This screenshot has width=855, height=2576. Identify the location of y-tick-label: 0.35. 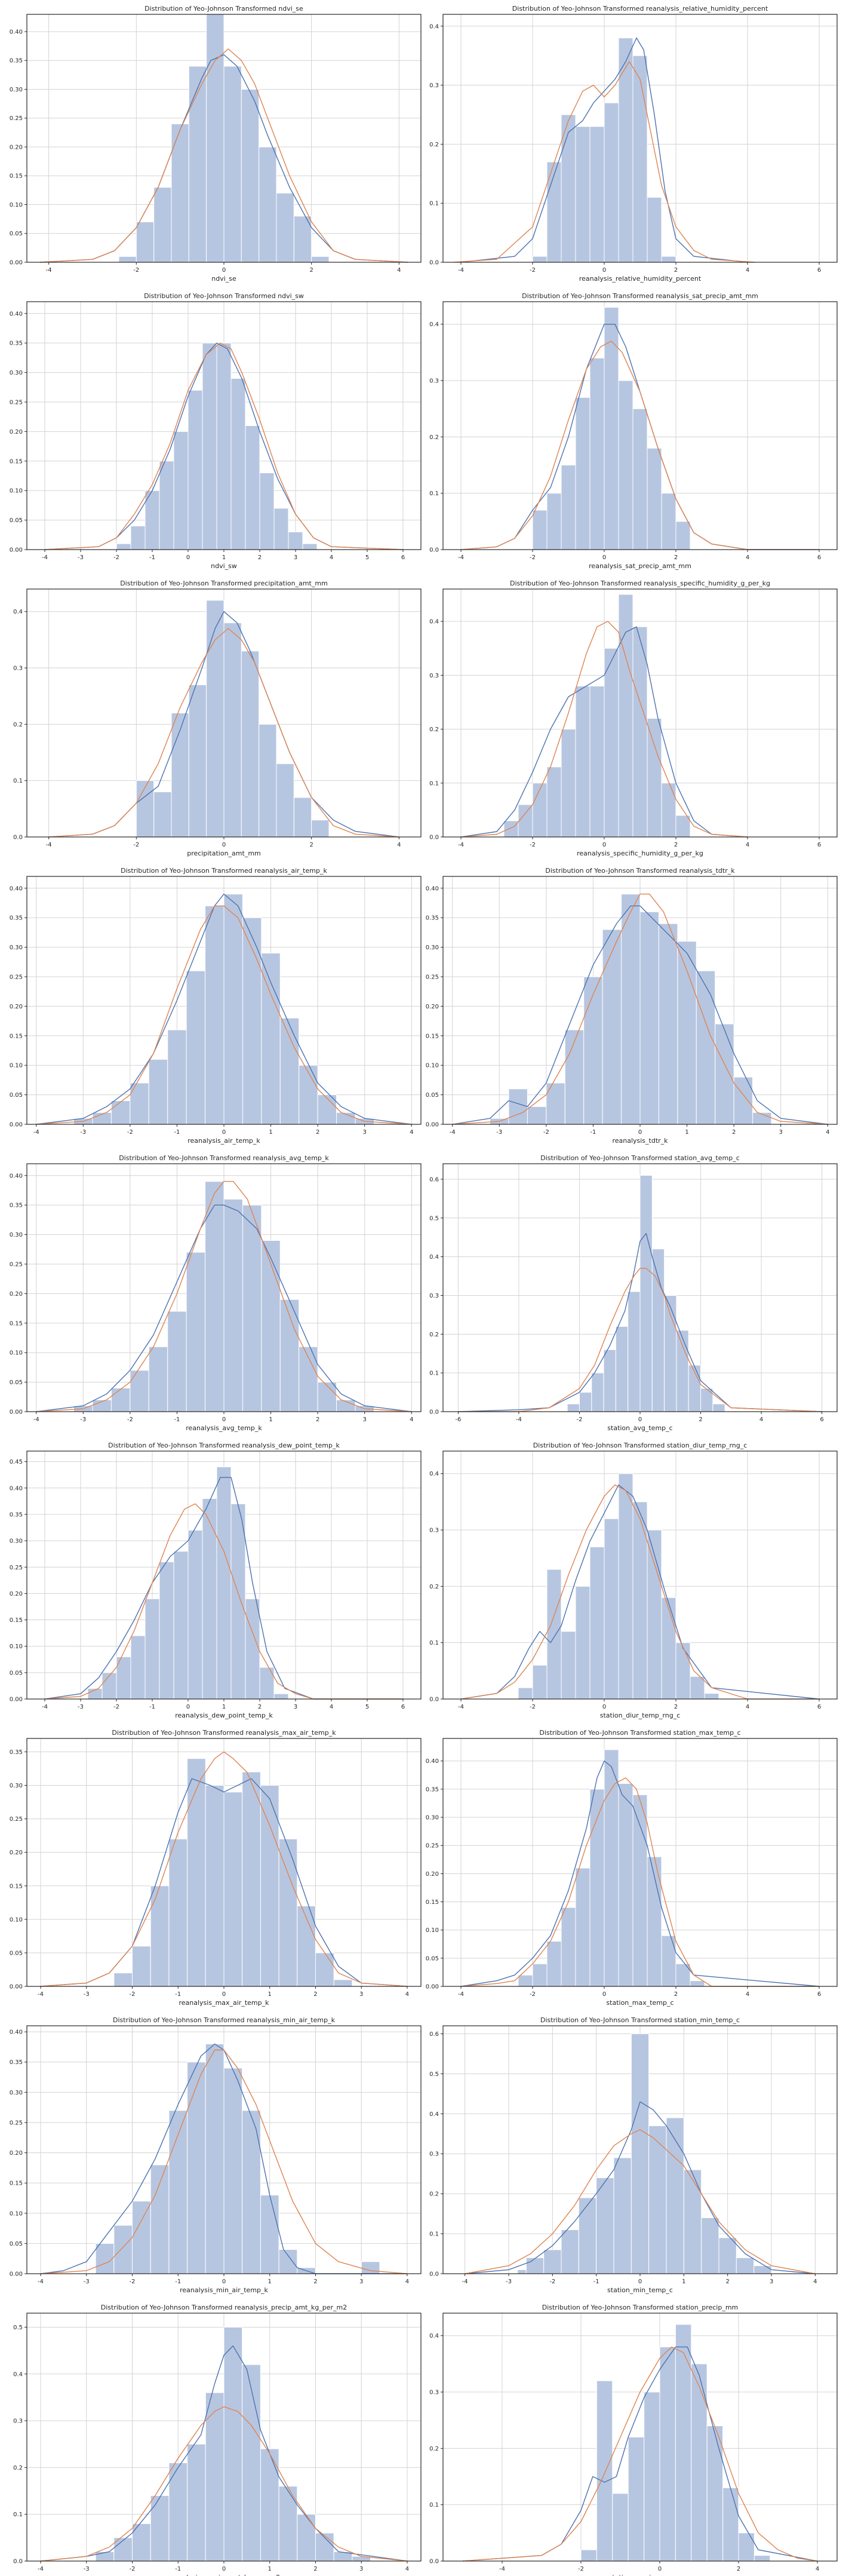
(16, 61).